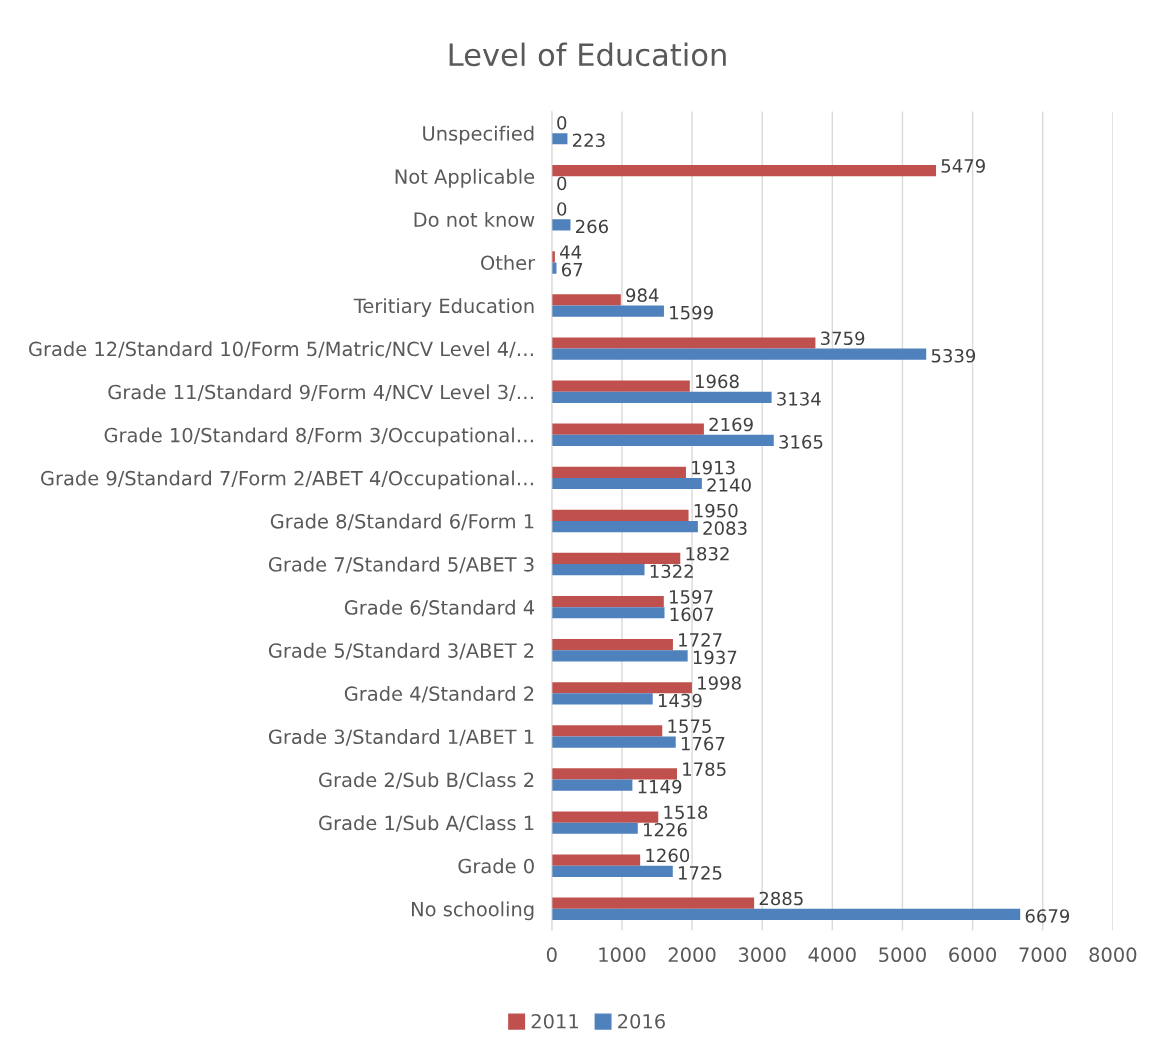 This screenshot has height=1043, width=1152. I want to click on y-tick-label: Grade 7/Standard 5/ABET 3, so click(401, 565).